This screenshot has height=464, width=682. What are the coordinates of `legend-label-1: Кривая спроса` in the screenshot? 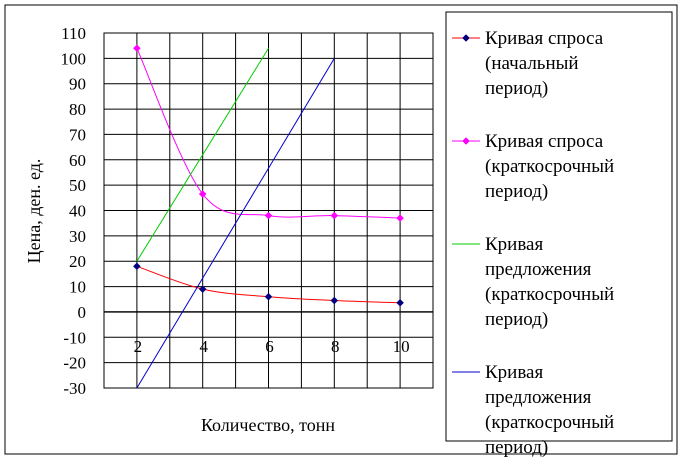 It's located at (544, 38).